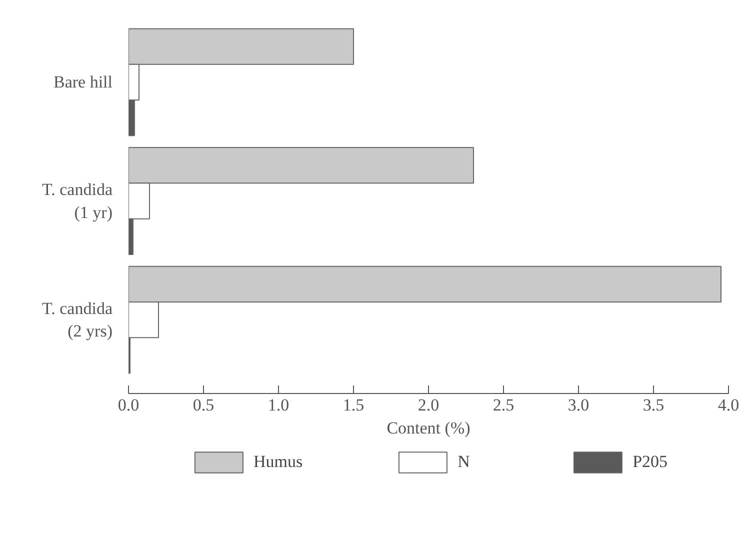 This screenshot has width=752, height=553. I want to click on x-tick-label: 3.0, so click(579, 405).